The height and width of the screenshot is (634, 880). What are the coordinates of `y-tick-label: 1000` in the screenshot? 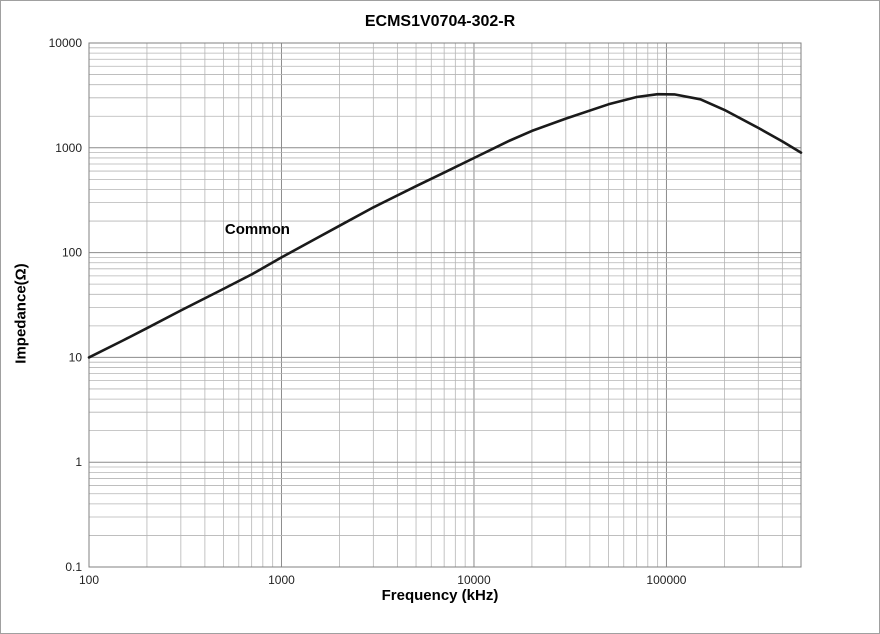 It's located at (68, 148).